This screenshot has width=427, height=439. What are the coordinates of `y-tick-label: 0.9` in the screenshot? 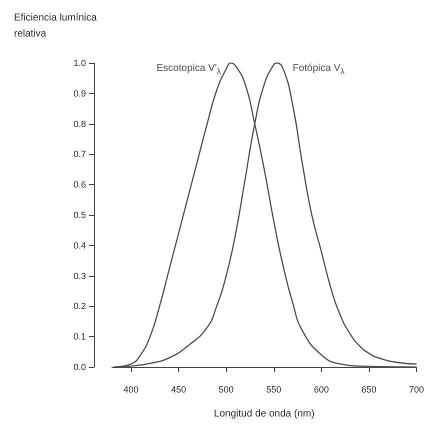 It's located at (79, 93).